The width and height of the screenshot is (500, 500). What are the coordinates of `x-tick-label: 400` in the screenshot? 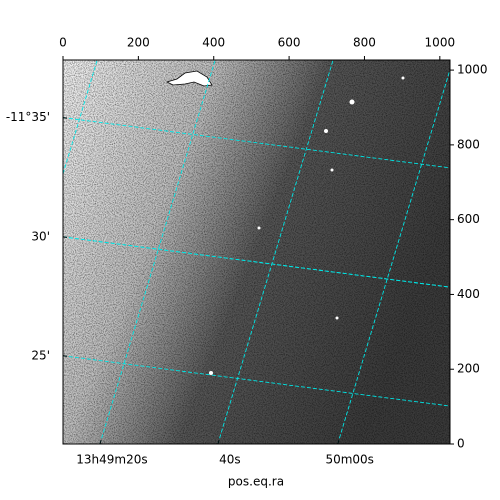 It's located at (213, 43).